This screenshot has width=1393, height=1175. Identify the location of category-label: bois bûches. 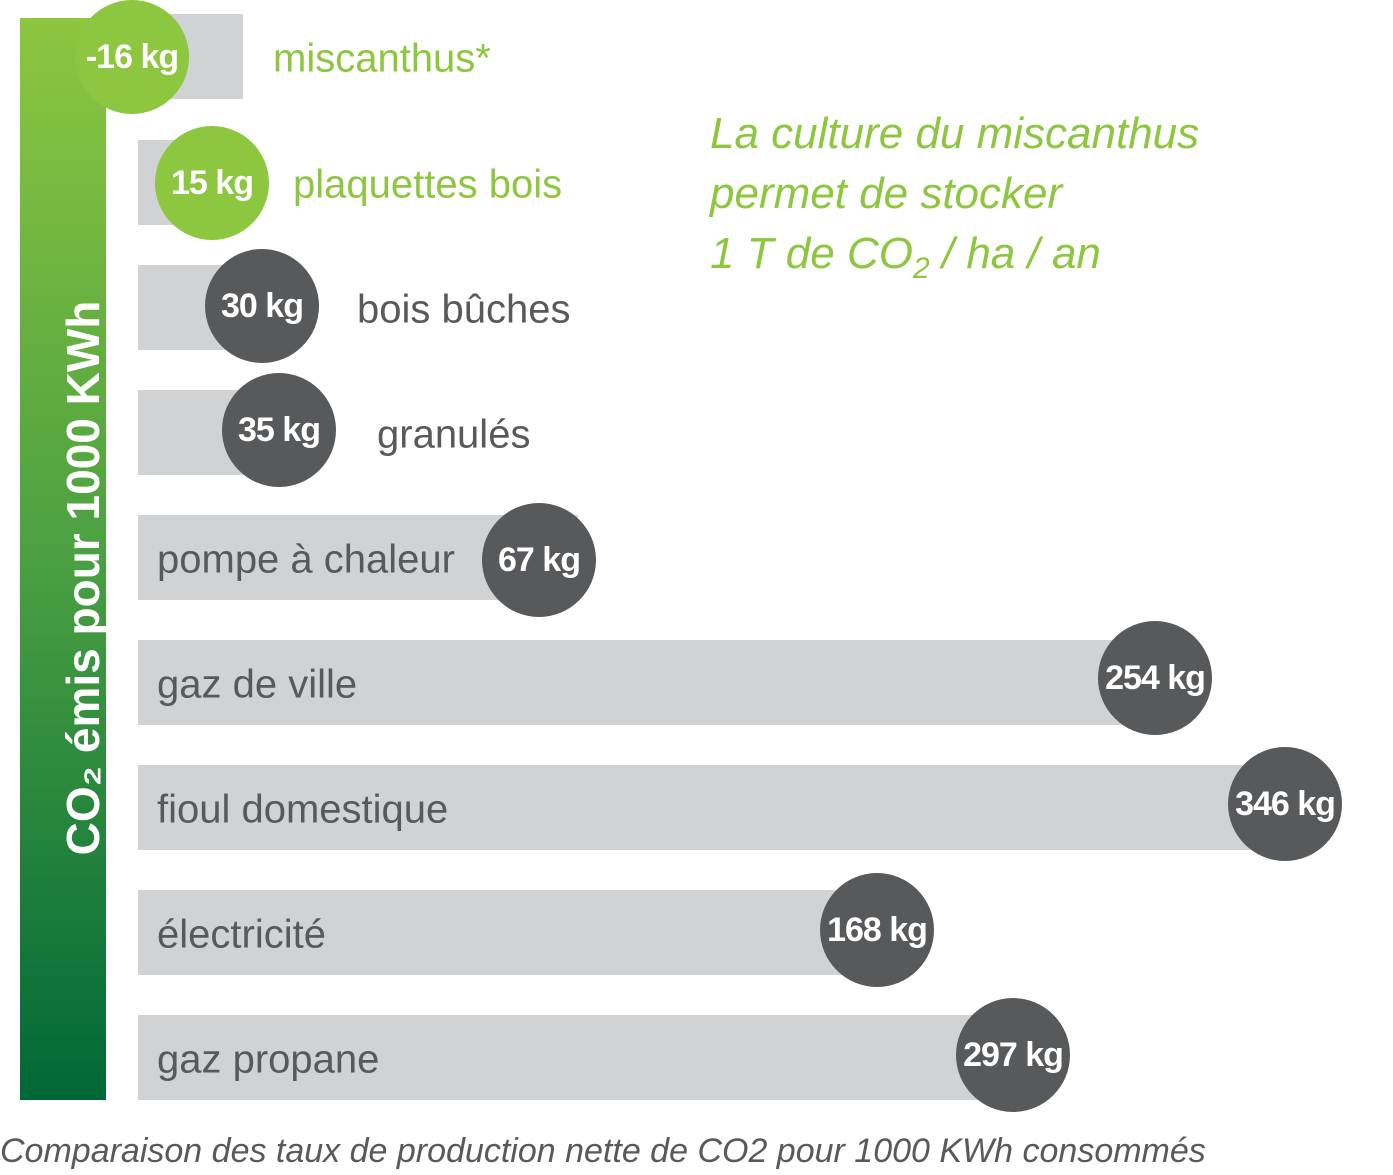
(464, 309).